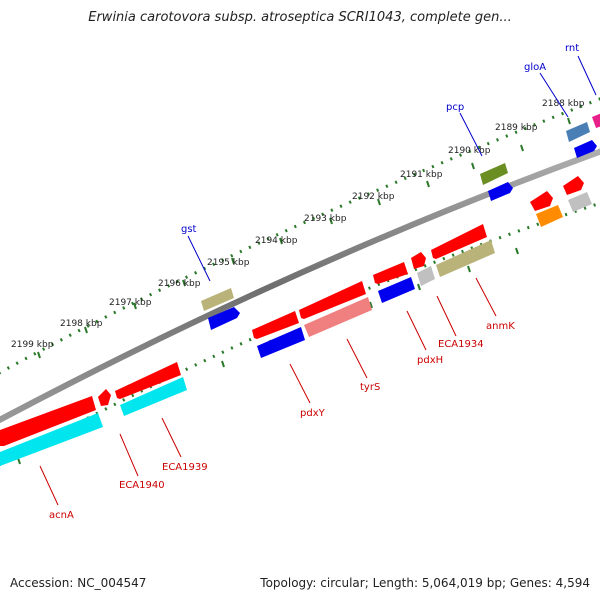  What do you see at coordinates (396, 290) in the screenshot?
I see `gene-pdxH-product` at bounding box center [396, 290].